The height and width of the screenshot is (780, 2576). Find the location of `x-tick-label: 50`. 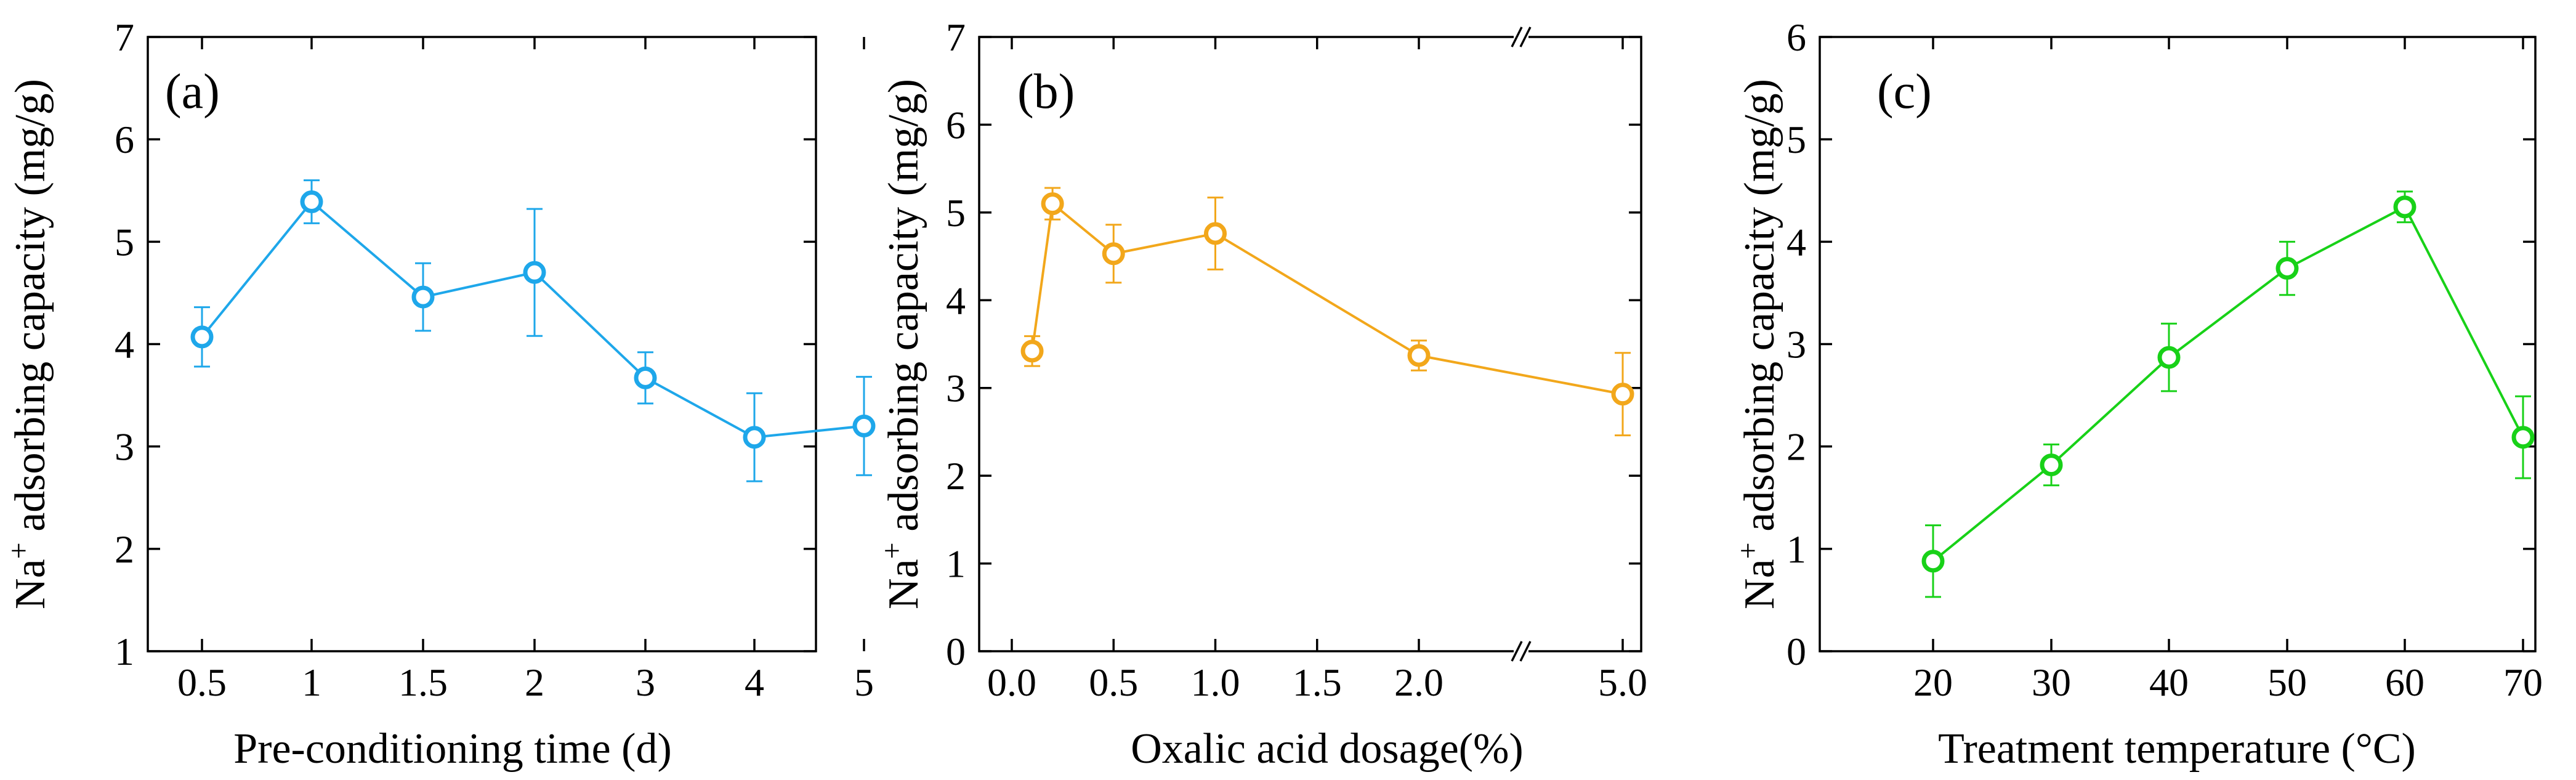

x-tick-label: 50 is located at coordinates (2287, 682).